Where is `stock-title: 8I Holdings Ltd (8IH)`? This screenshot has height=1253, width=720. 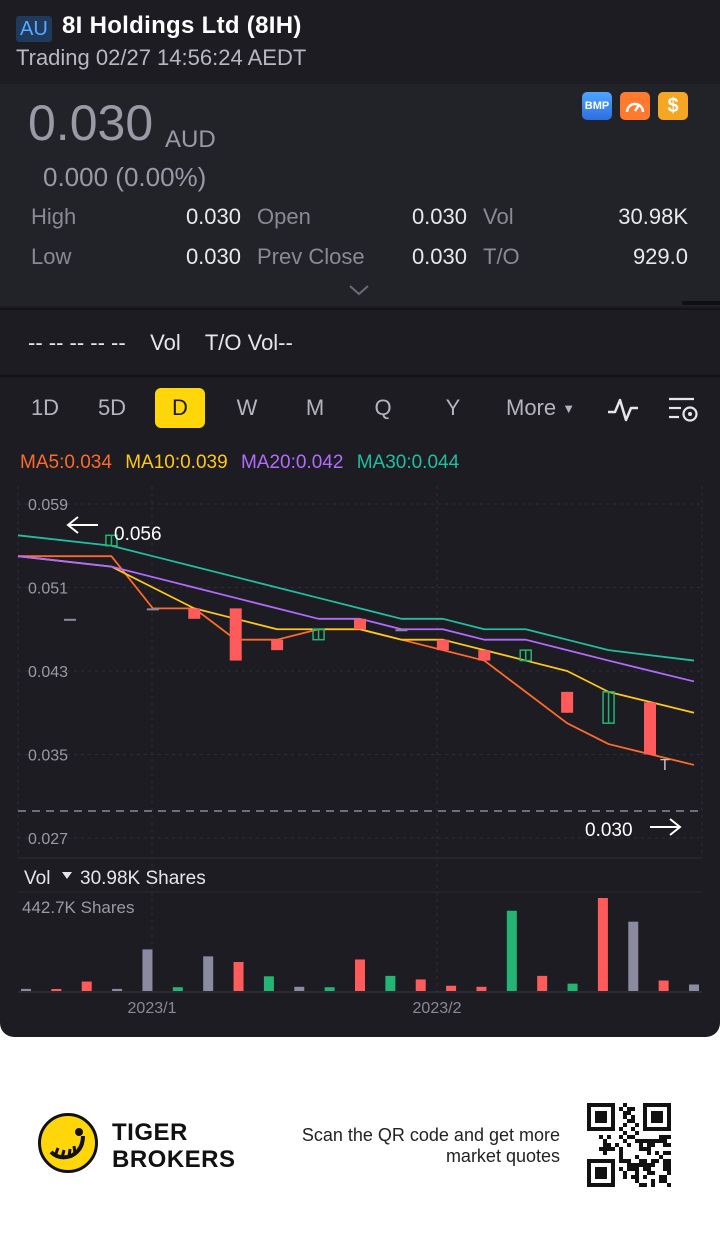 stock-title: 8I Holdings Ltd (8IH) is located at coordinates (182, 25).